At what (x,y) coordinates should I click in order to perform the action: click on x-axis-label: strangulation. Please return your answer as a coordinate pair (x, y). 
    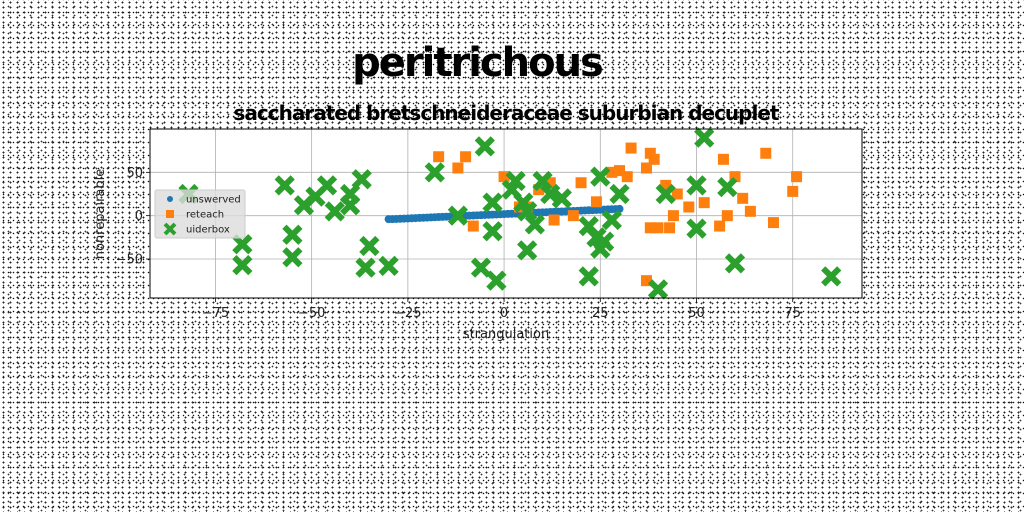
    Looking at the image, I should click on (506, 334).